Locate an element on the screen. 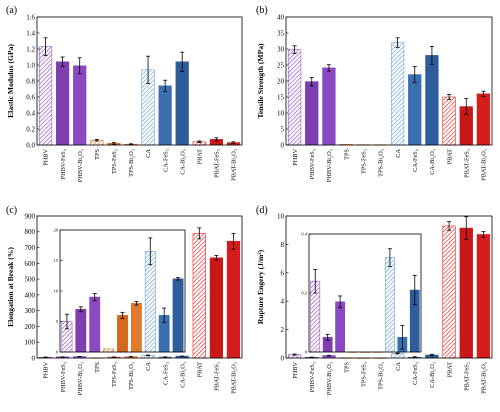  panel-c-category-label-5: TPS-Bi₂O₃ is located at coordinates (131, 376).